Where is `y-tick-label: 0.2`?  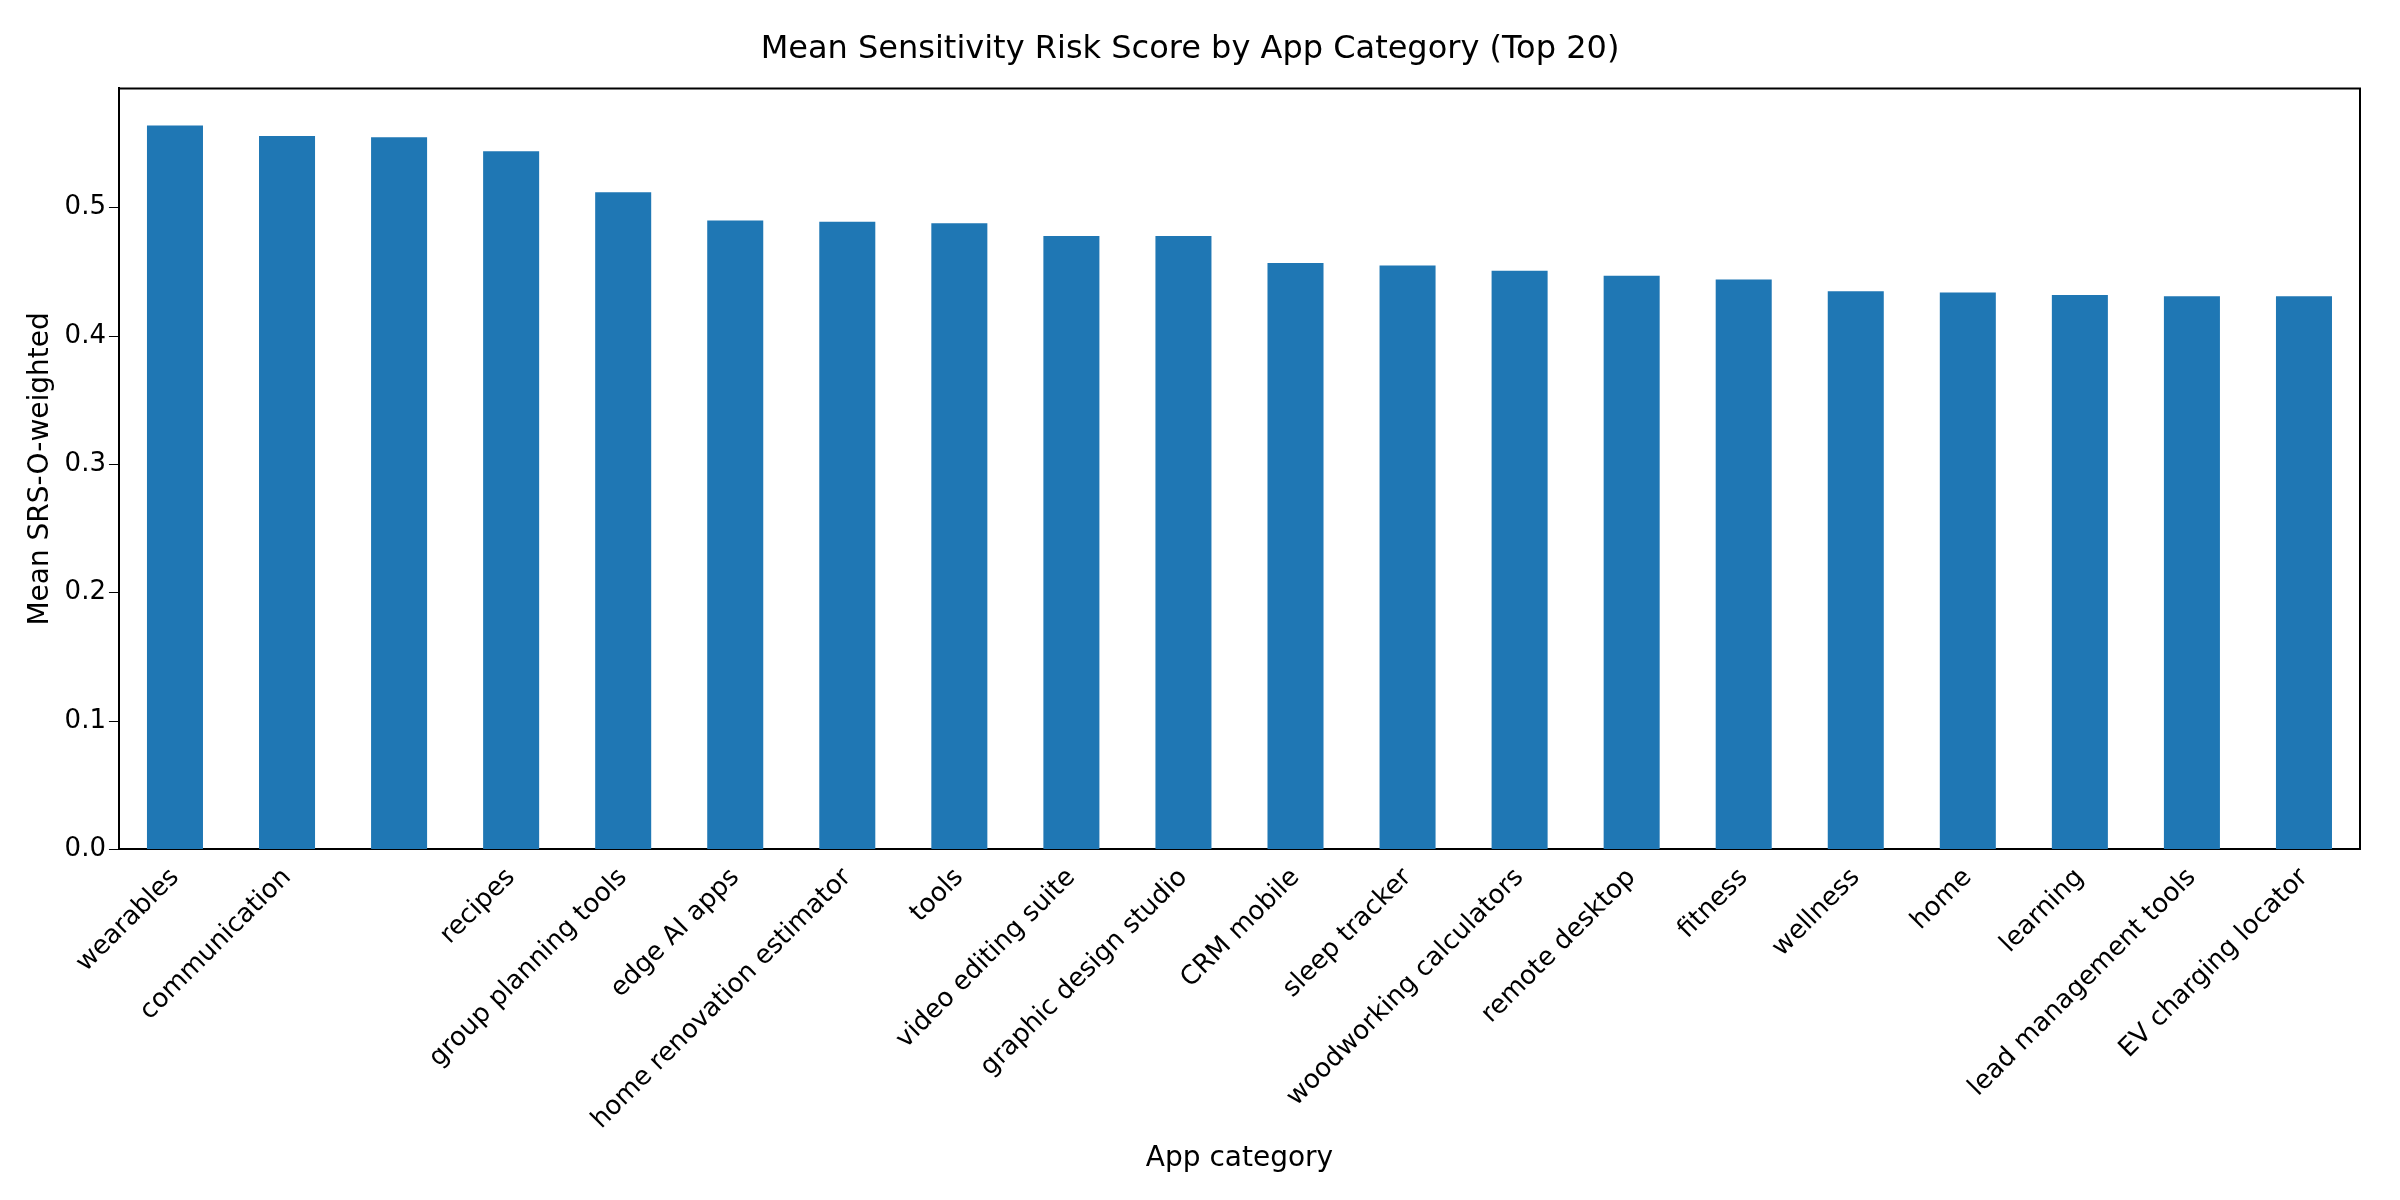
y-tick-label: 0.2 is located at coordinates (85, 590).